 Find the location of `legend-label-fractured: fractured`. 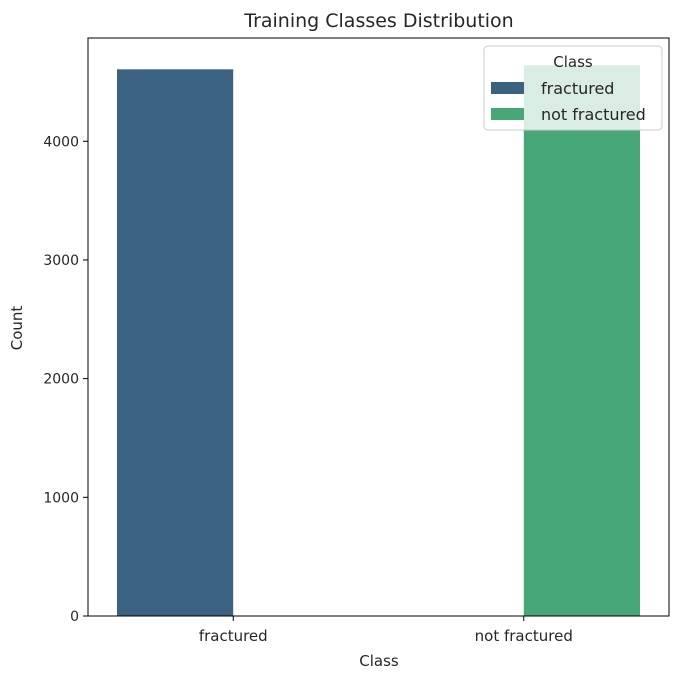

legend-label-fractured: fractured is located at coordinates (577, 88).